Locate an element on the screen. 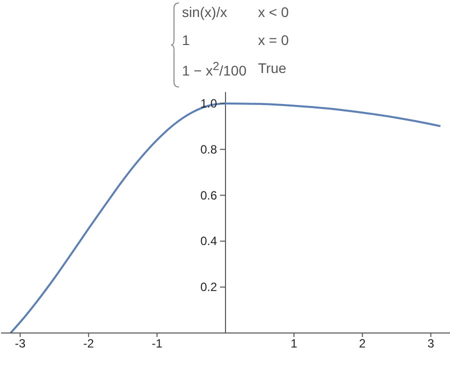 The width and height of the screenshot is (450, 373). text: 1 − x$^{2}$/100 True is located at coordinates (234, 69).